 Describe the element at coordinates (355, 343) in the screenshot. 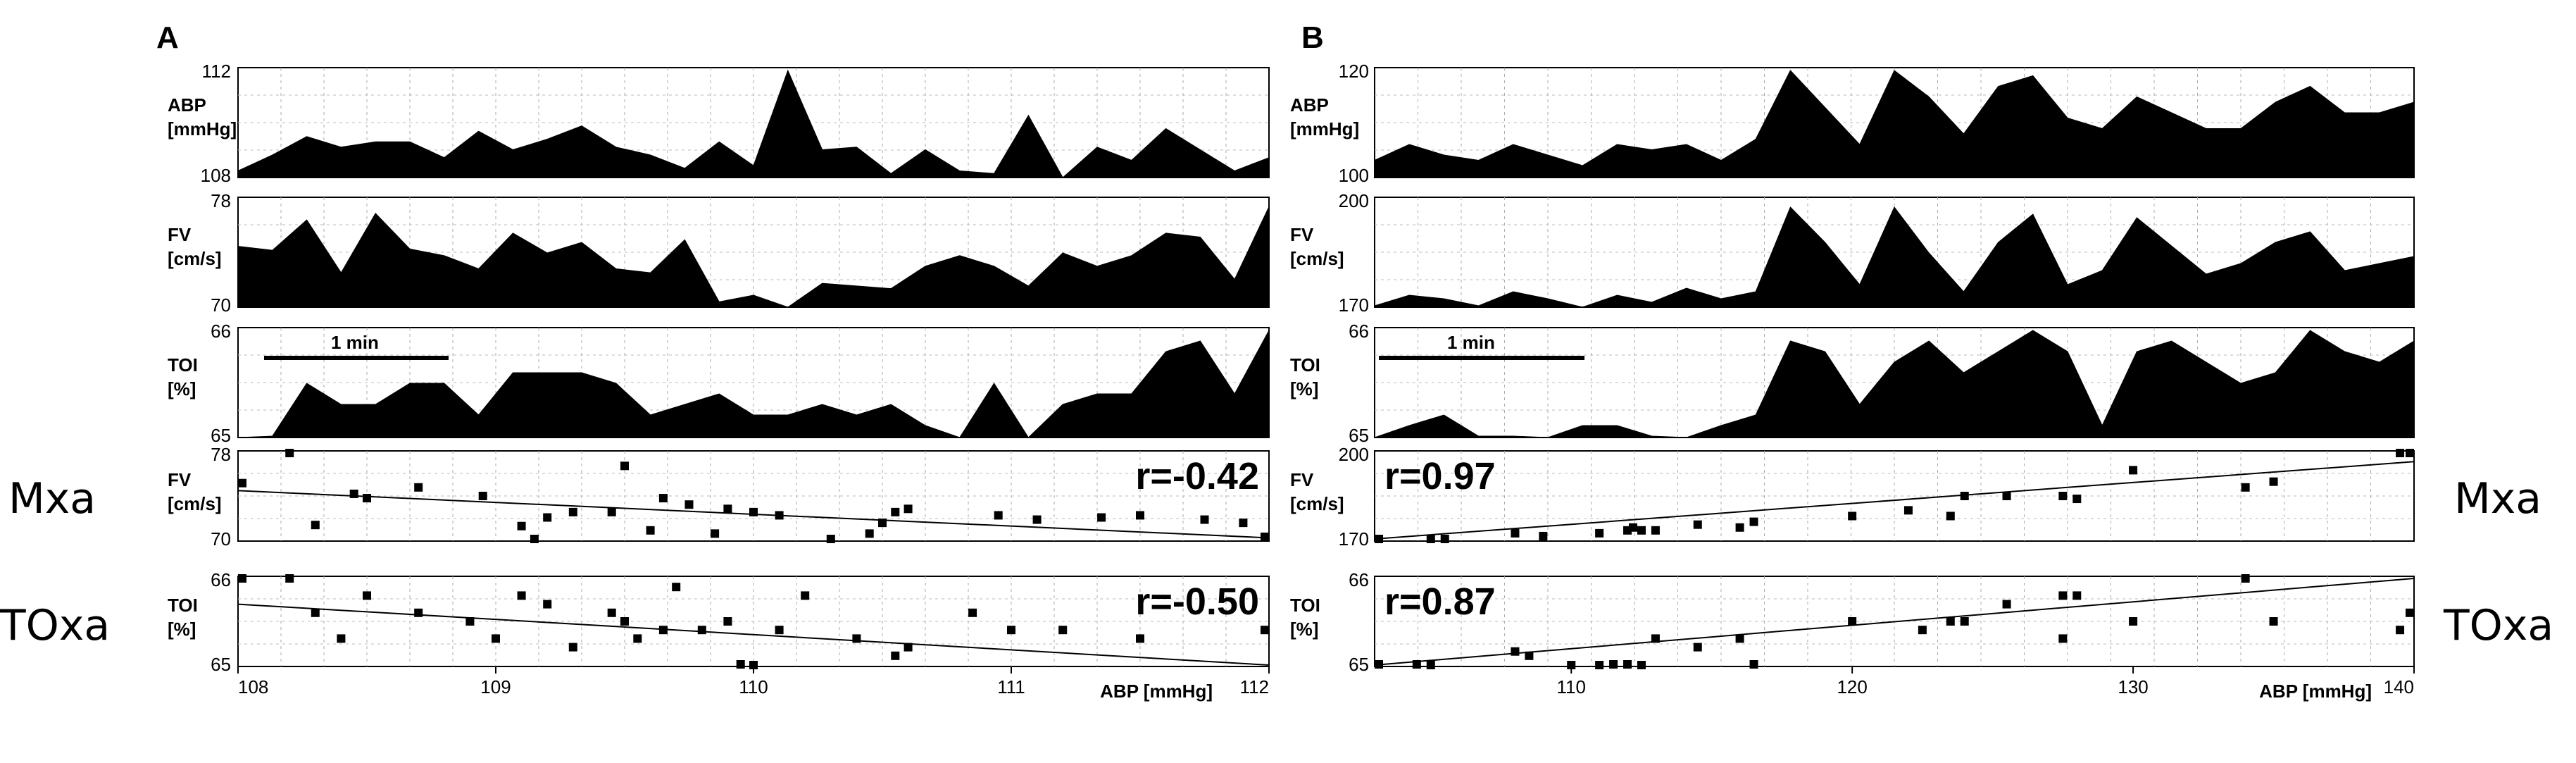

I see `scale-bar-label: 1 min` at that location.